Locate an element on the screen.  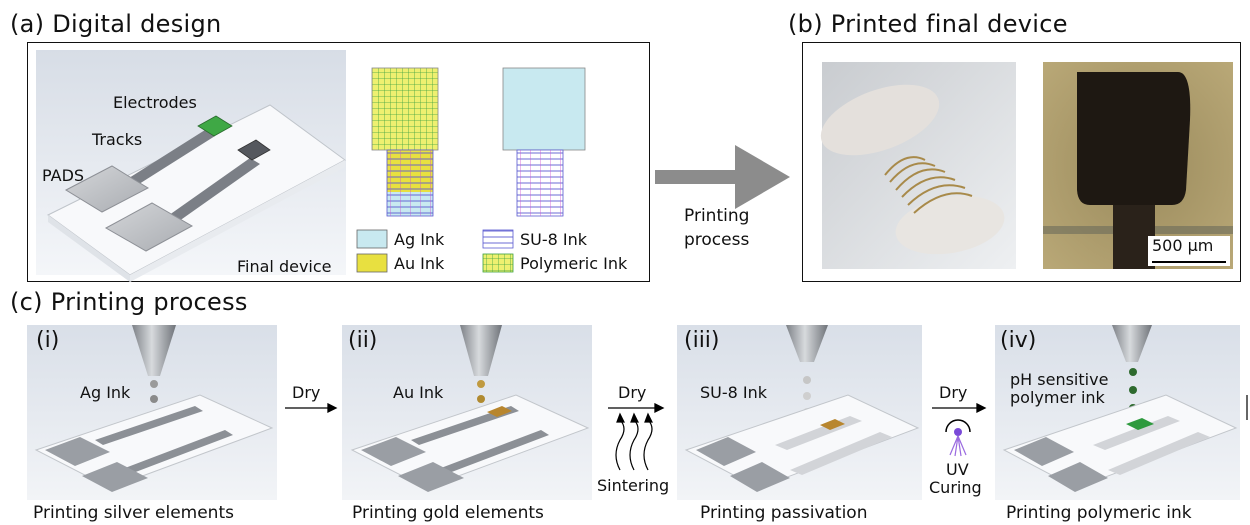
substrate-iii is located at coordinates (802, 443).